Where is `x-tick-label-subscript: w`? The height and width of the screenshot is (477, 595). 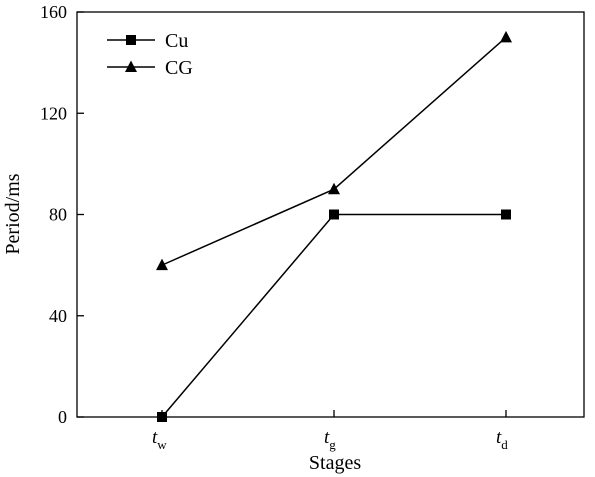 x-tick-label-subscript: w is located at coordinates (162, 444).